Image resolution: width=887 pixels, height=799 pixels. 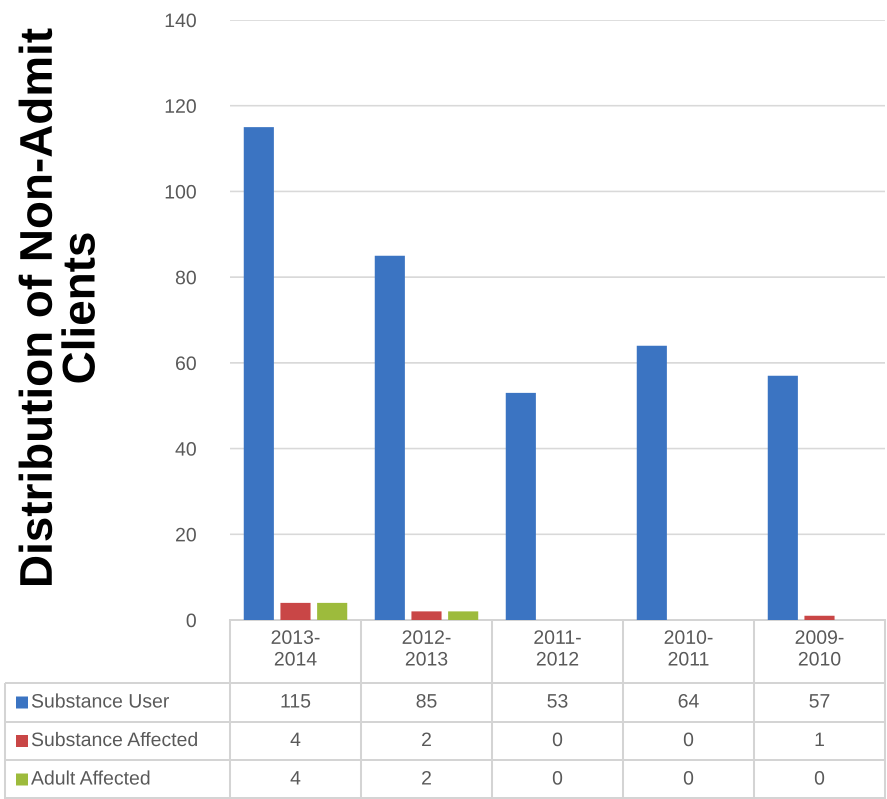 What do you see at coordinates (186, 535) in the screenshot?
I see `y-tick-label: 20` at bounding box center [186, 535].